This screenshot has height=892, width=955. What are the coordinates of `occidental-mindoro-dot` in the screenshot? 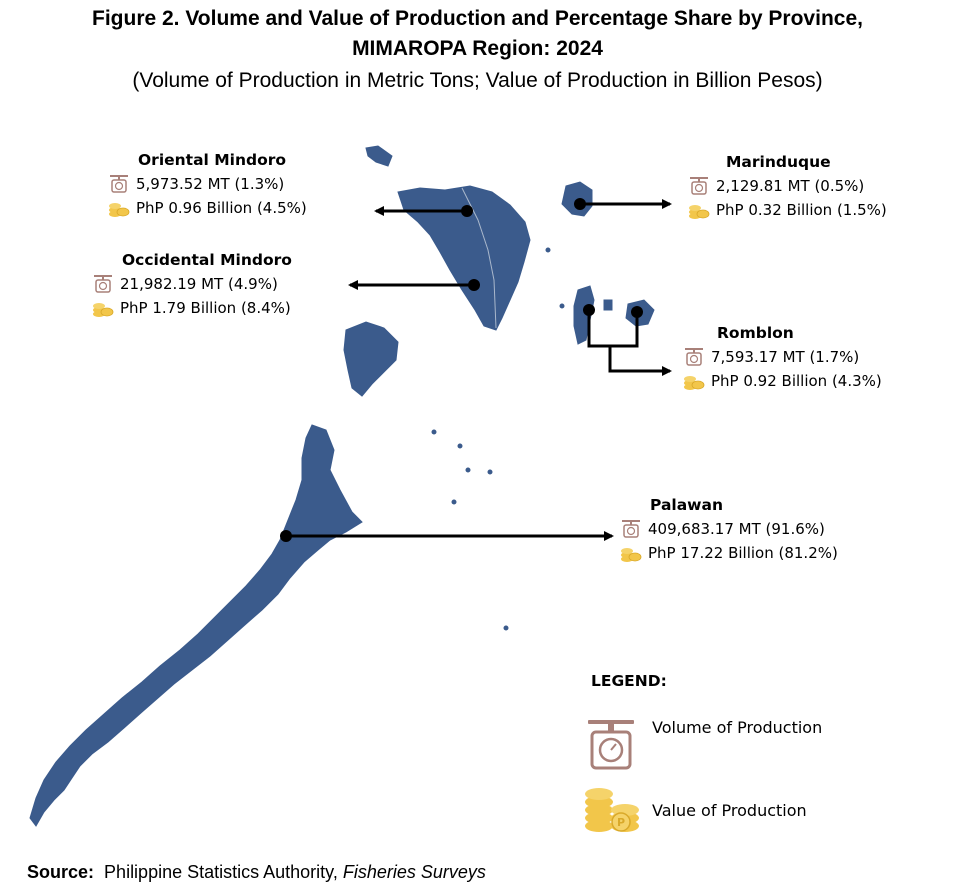 It's located at (474, 285).